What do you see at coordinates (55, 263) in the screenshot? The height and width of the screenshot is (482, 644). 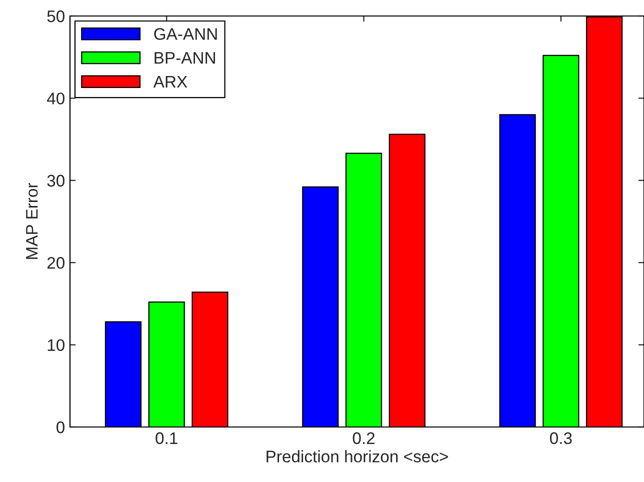 I see `y-tick-label: 20` at bounding box center [55, 263].